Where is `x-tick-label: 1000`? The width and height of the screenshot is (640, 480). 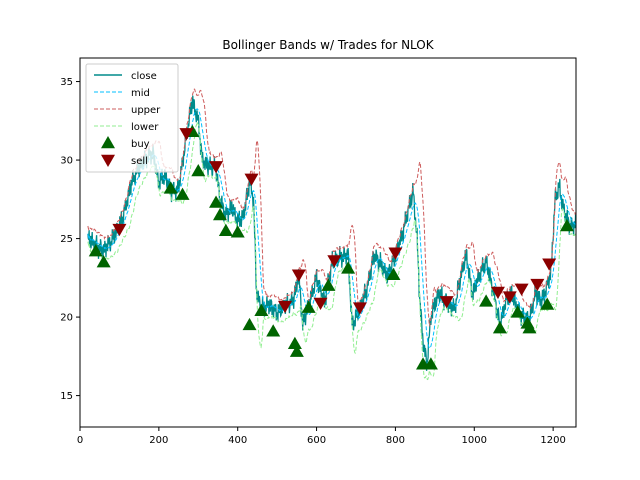
x-tick-label: 1000 is located at coordinates (474, 440).